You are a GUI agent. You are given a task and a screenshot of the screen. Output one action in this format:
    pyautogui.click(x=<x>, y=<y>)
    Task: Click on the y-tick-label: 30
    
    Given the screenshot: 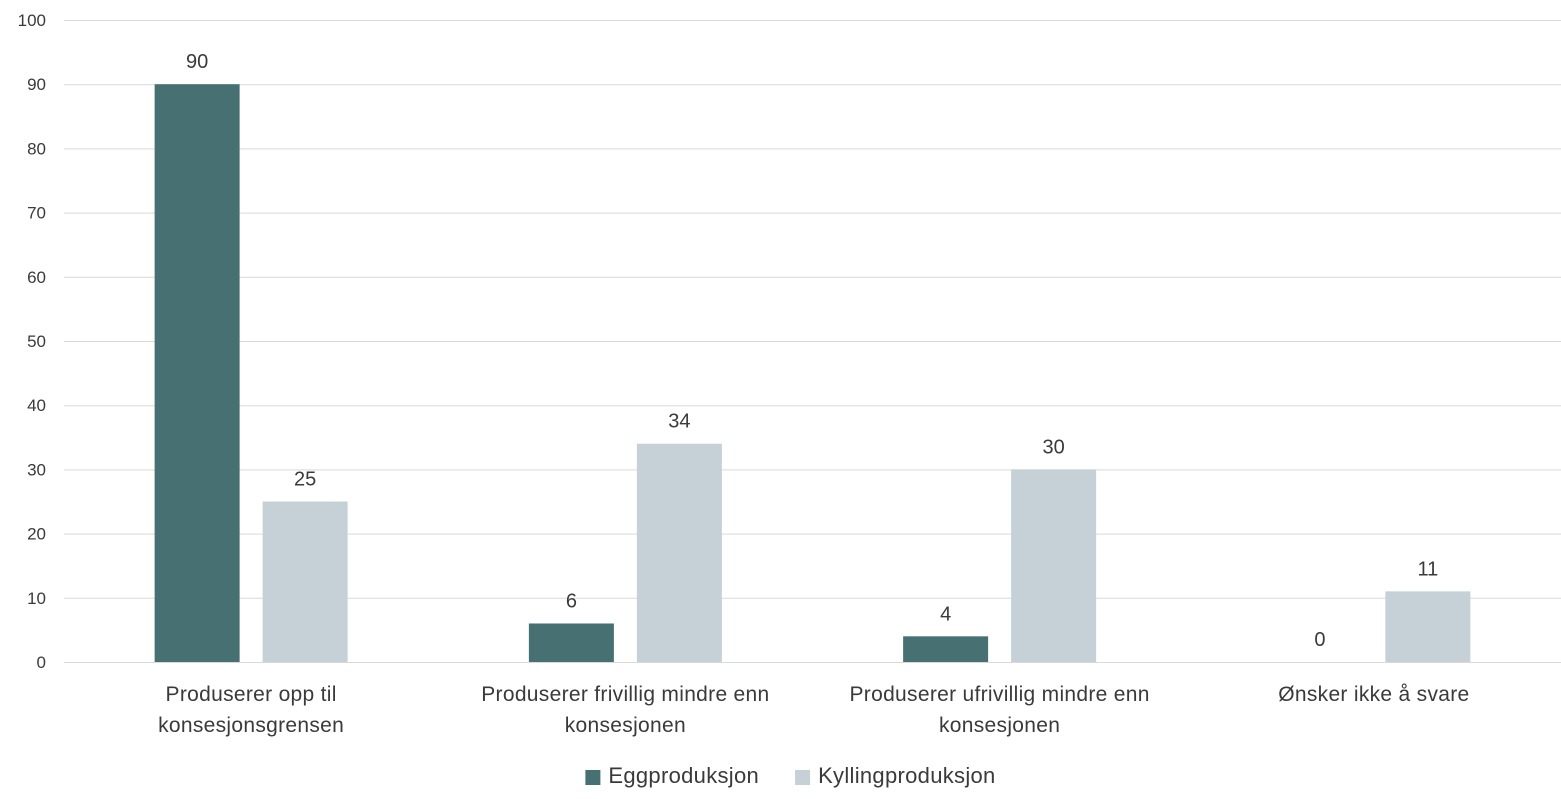 What is the action you would take?
    pyautogui.click(x=36, y=469)
    